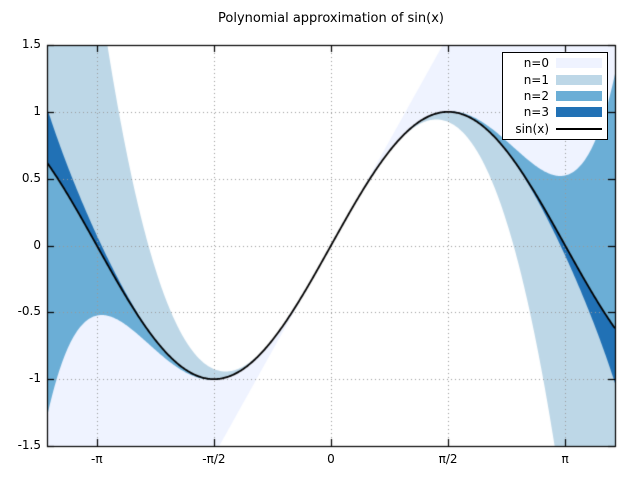 This screenshot has height=480, width=640. What do you see at coordinates (579, 95) in the screenshot?
I see `legend-swatch-n2` at bounding box center [579, 95].